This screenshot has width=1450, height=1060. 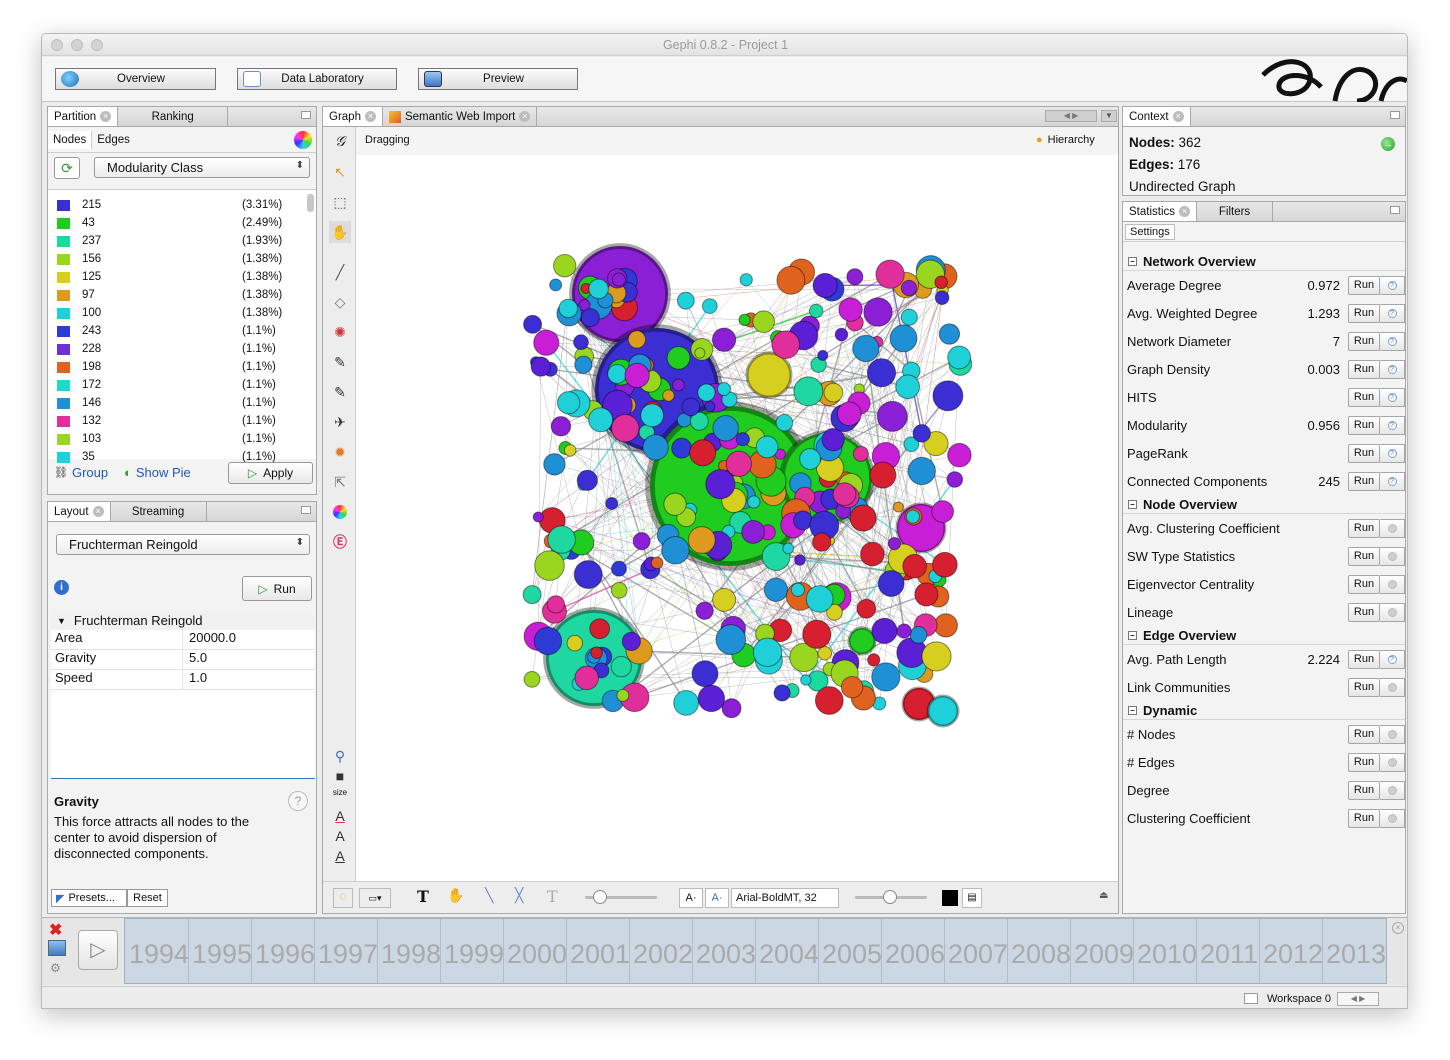 I want to click on partition-row: 228 (1.1%), so click(x=182, y=349).